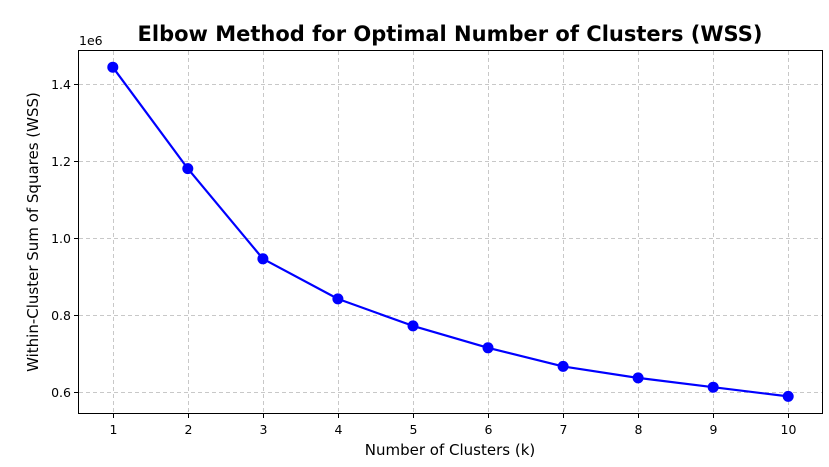 This screenshot has width=829, height=467. What do you see at coordinates (263, 259) in the screenshot?
I see `data-point-k3` at bounding box center [263, 259].